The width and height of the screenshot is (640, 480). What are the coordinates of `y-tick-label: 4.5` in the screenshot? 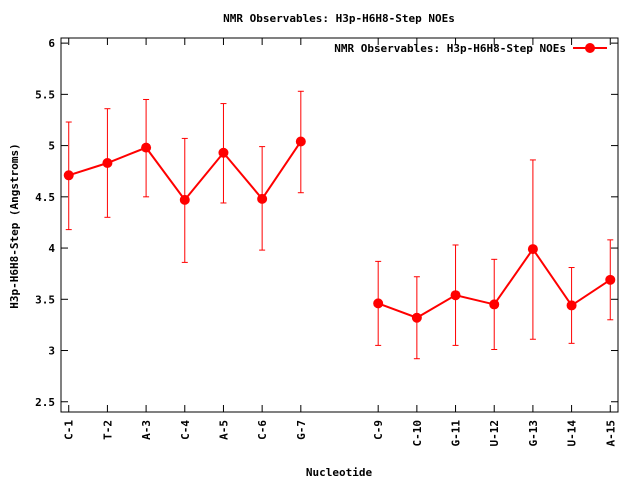 It's located at (45, 197).